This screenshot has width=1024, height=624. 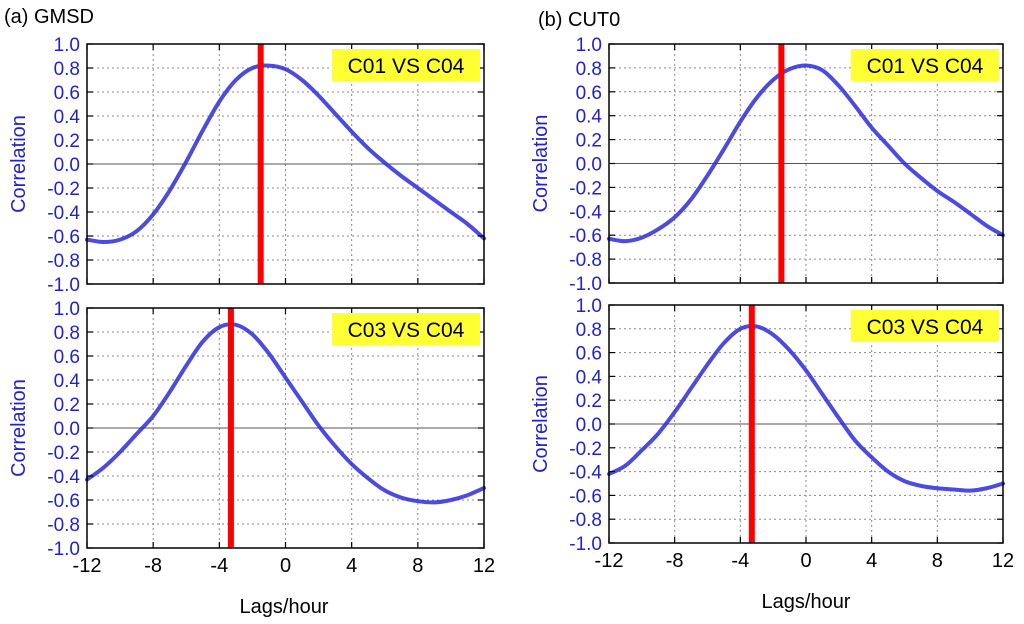 I want to click on panel-label-b: (b) CUT0, so click(x=579, y=20).